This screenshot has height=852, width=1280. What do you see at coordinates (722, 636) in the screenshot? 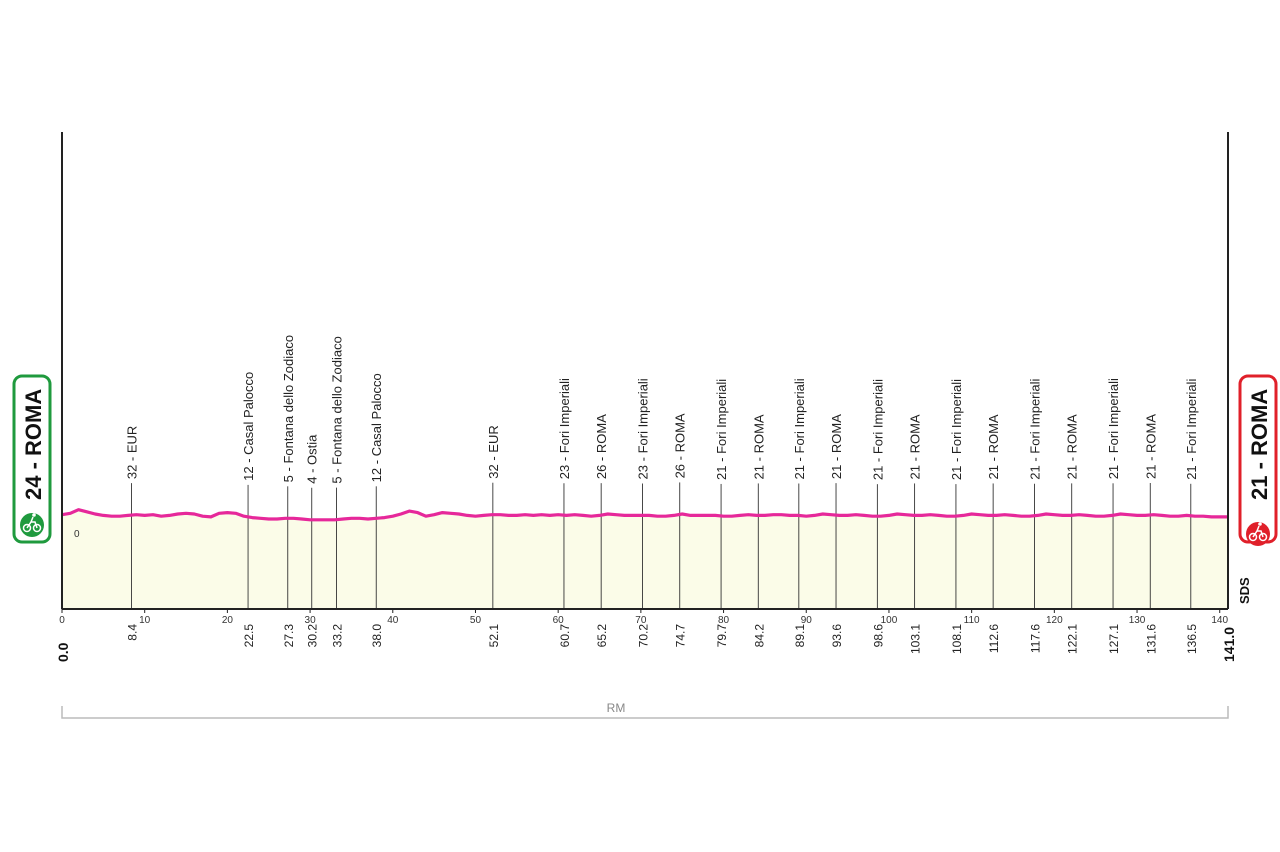
I see `waypoint-km: 79.7` at bounding box center [722, 636].